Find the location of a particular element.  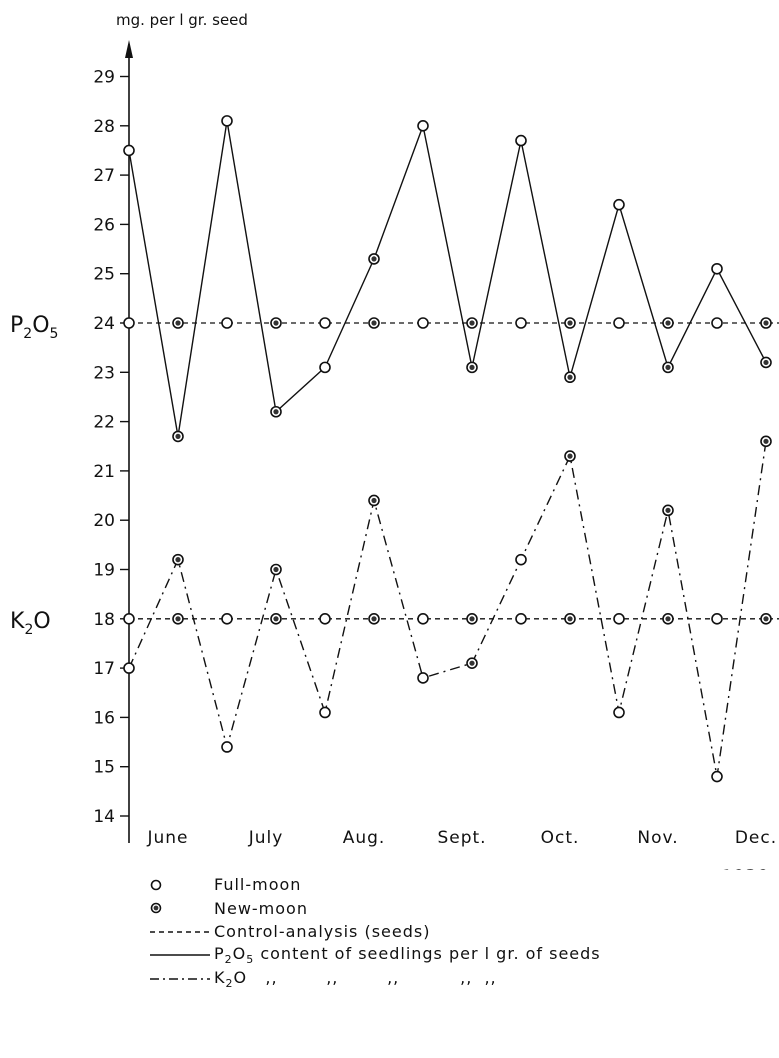

x-month-label: Aug. is located at coordinates (364, 838).